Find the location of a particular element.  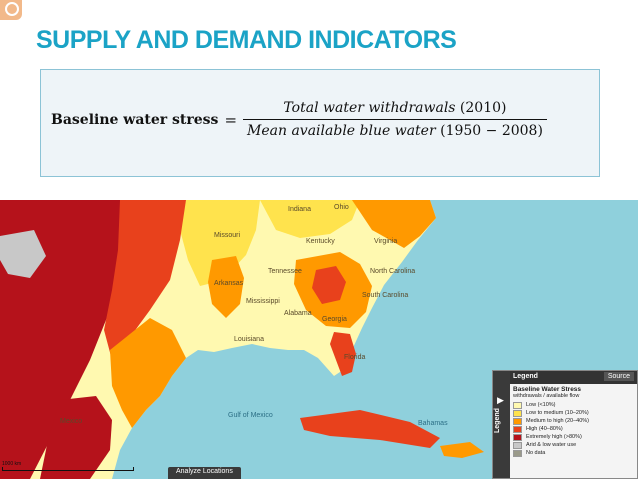

legend-item-label: High (40–80%) is located at coordinates (544, 429).